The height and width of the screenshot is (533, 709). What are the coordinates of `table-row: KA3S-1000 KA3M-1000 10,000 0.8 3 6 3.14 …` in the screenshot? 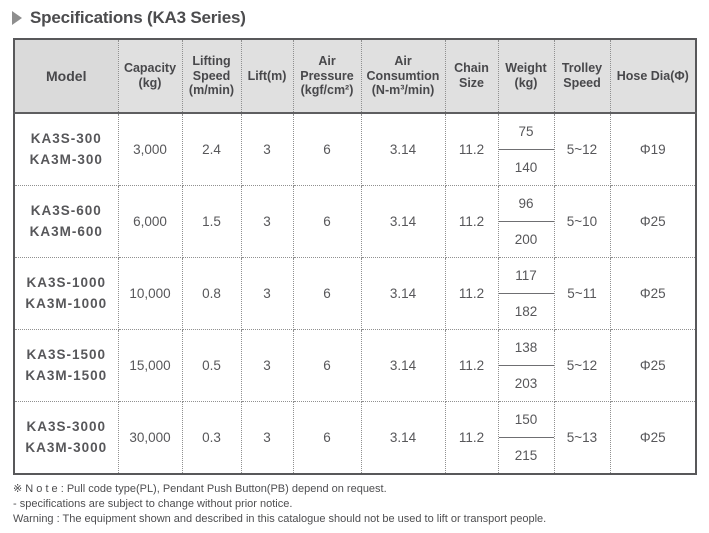 It's located at (355, 293).